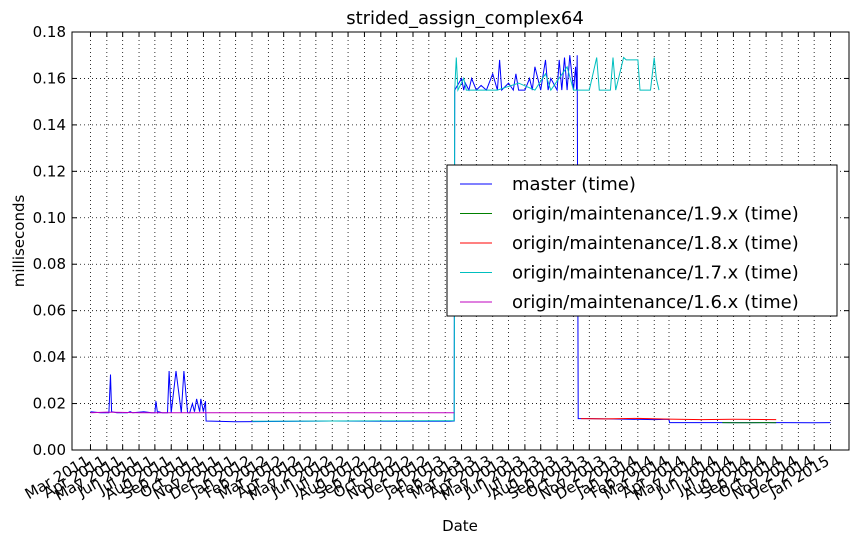  Describe the element at coordinates (655, 302) in the screenshot. I see `legend-label: origin/maintenance/1.6.x (time)` at that location.